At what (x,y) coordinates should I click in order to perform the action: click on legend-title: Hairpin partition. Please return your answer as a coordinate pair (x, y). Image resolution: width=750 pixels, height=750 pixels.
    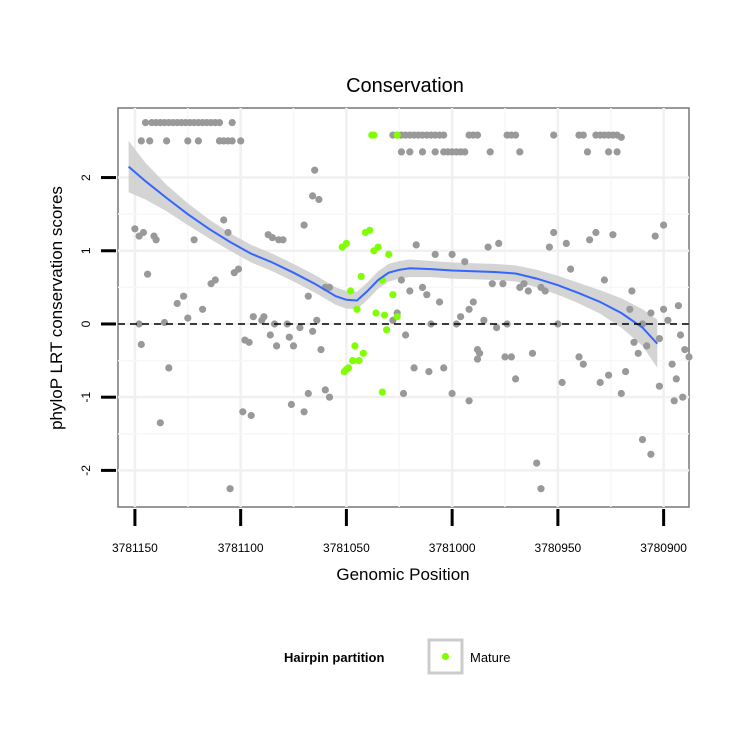
    Looking at the image, I should click on (334, 657).